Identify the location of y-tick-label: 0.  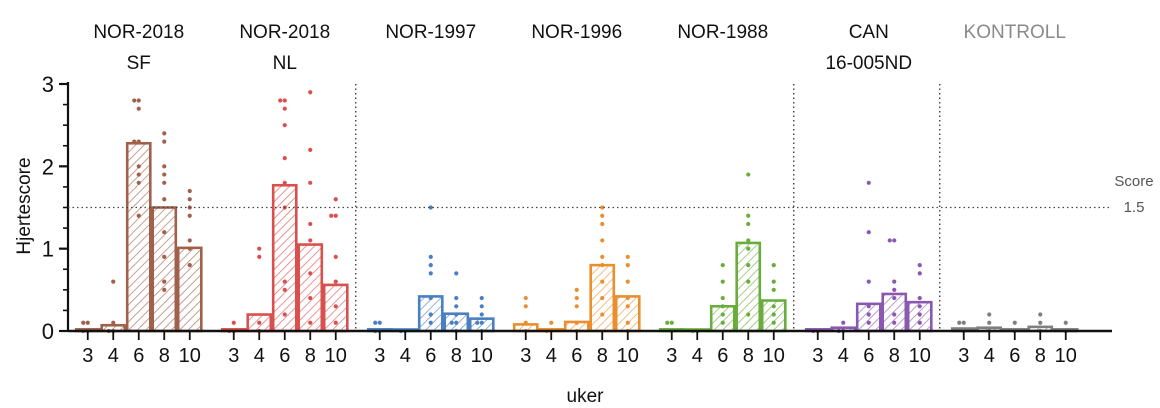
(48, 331).